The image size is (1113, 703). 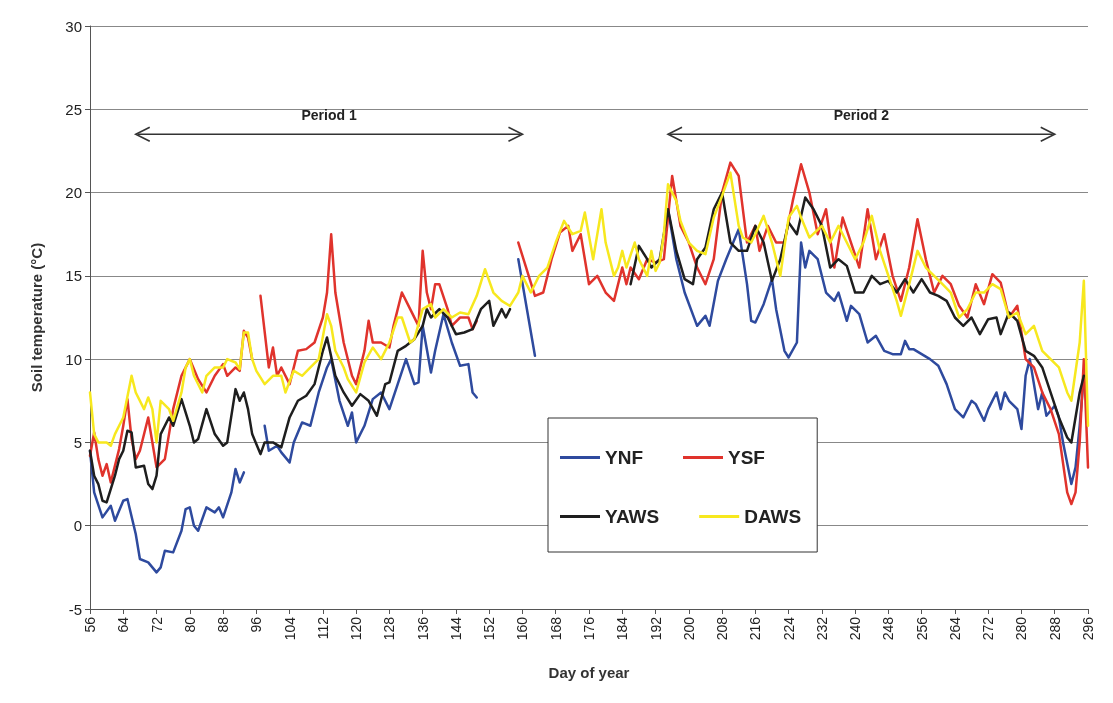 What do you see at coordinates (75, 609) in the screenshot?
I see `y-tick-label: -5` at bounding box center [75, 609].